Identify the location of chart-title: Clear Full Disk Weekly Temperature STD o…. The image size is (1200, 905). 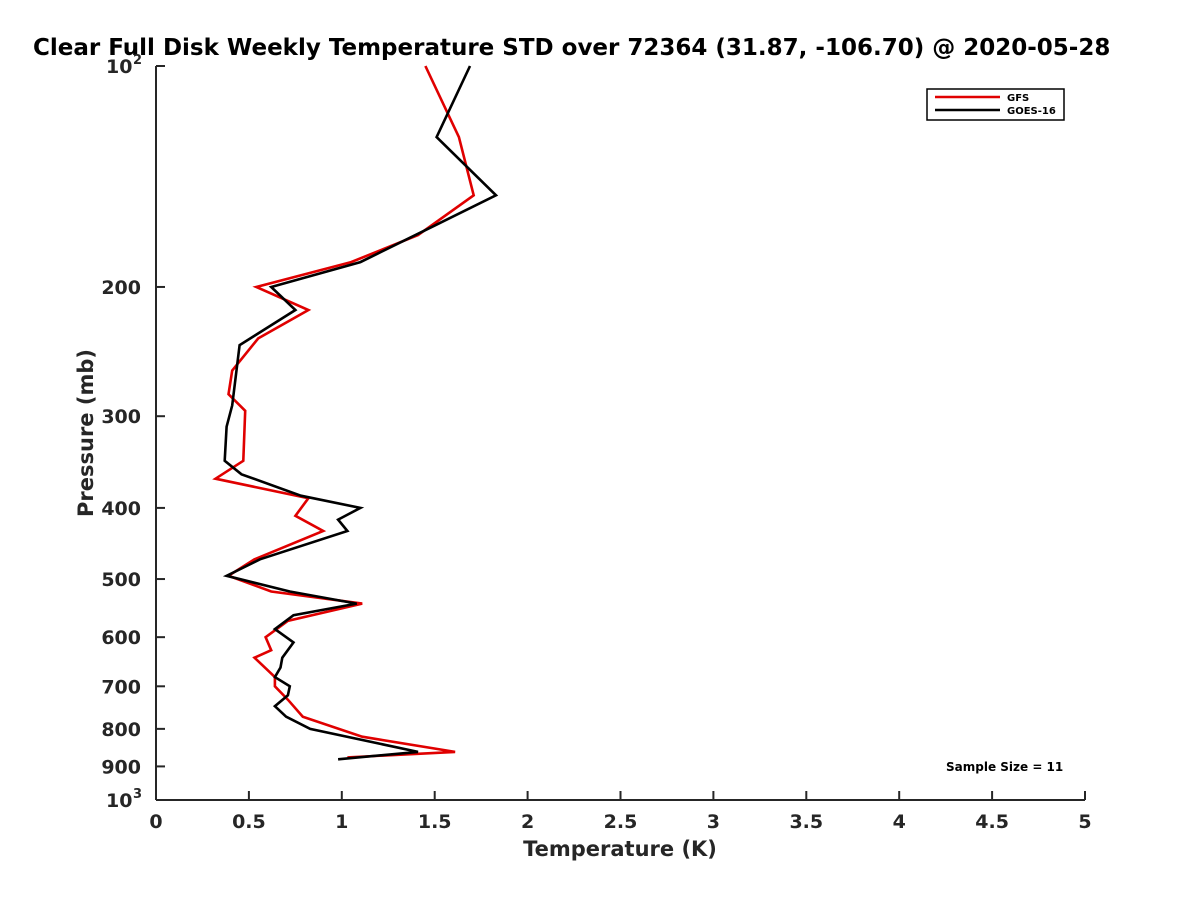
(571, 48).